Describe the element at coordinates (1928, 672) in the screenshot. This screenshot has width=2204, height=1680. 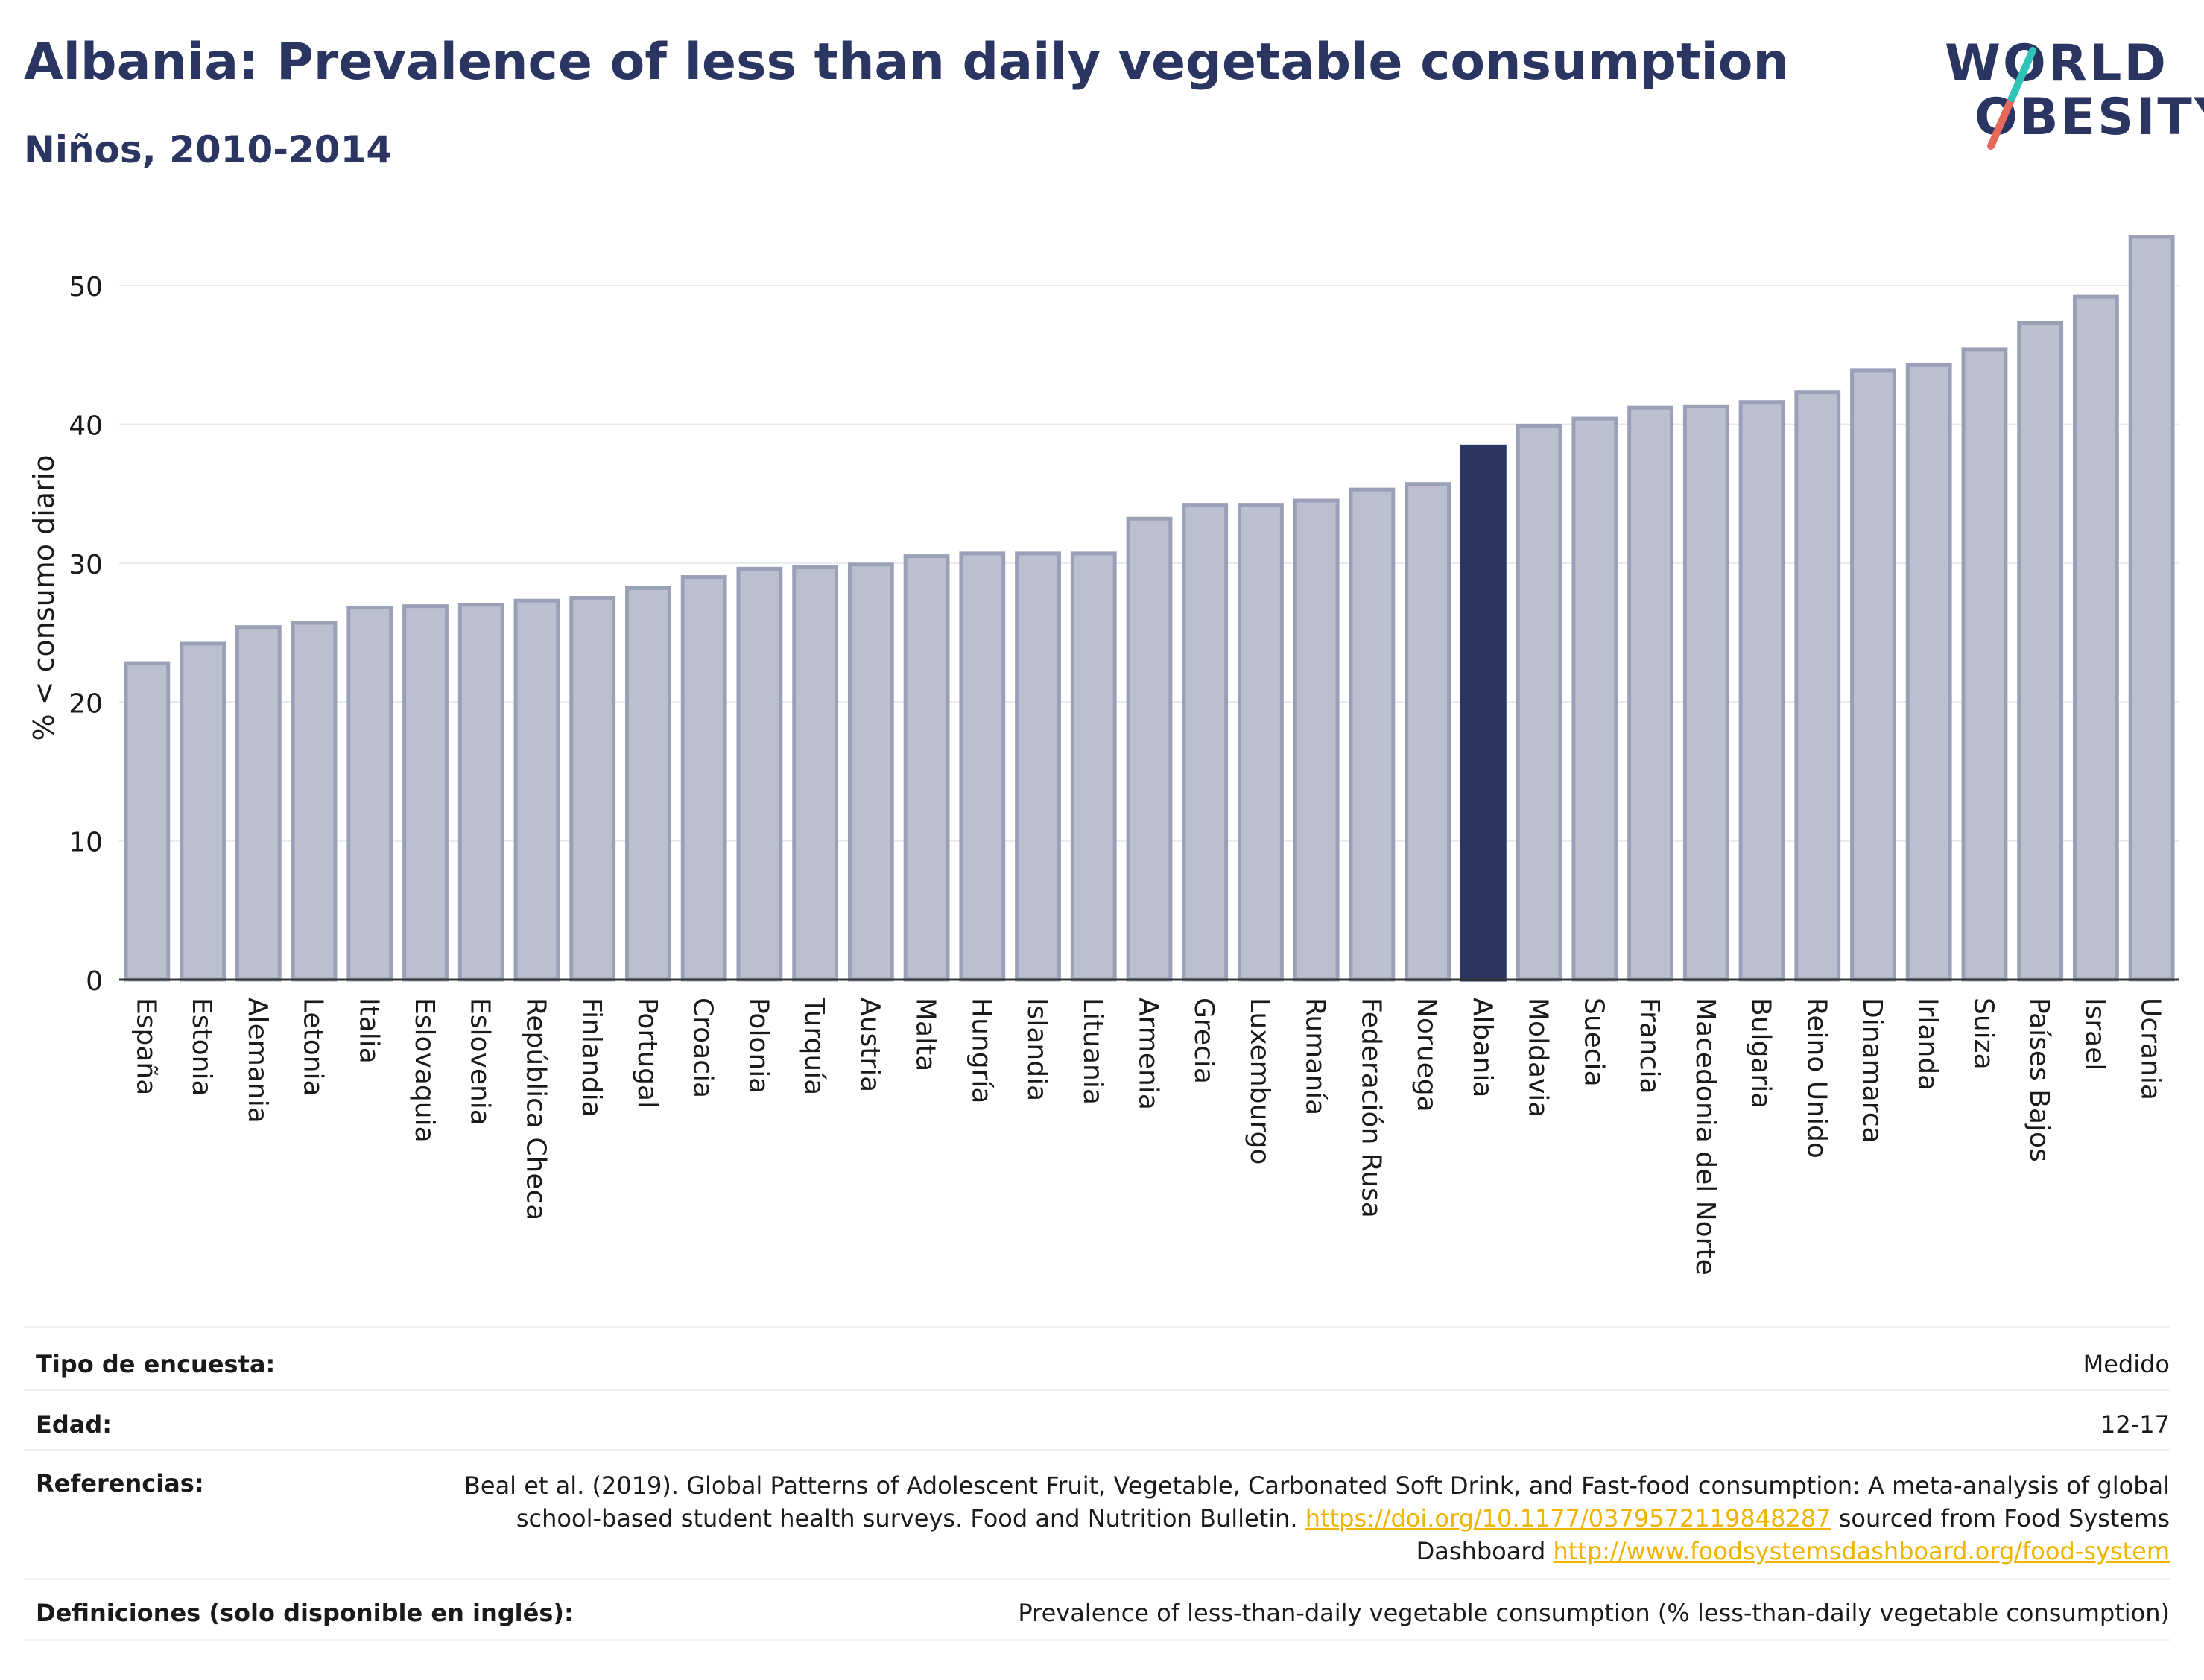
I see `bar-irlanda` at that location.